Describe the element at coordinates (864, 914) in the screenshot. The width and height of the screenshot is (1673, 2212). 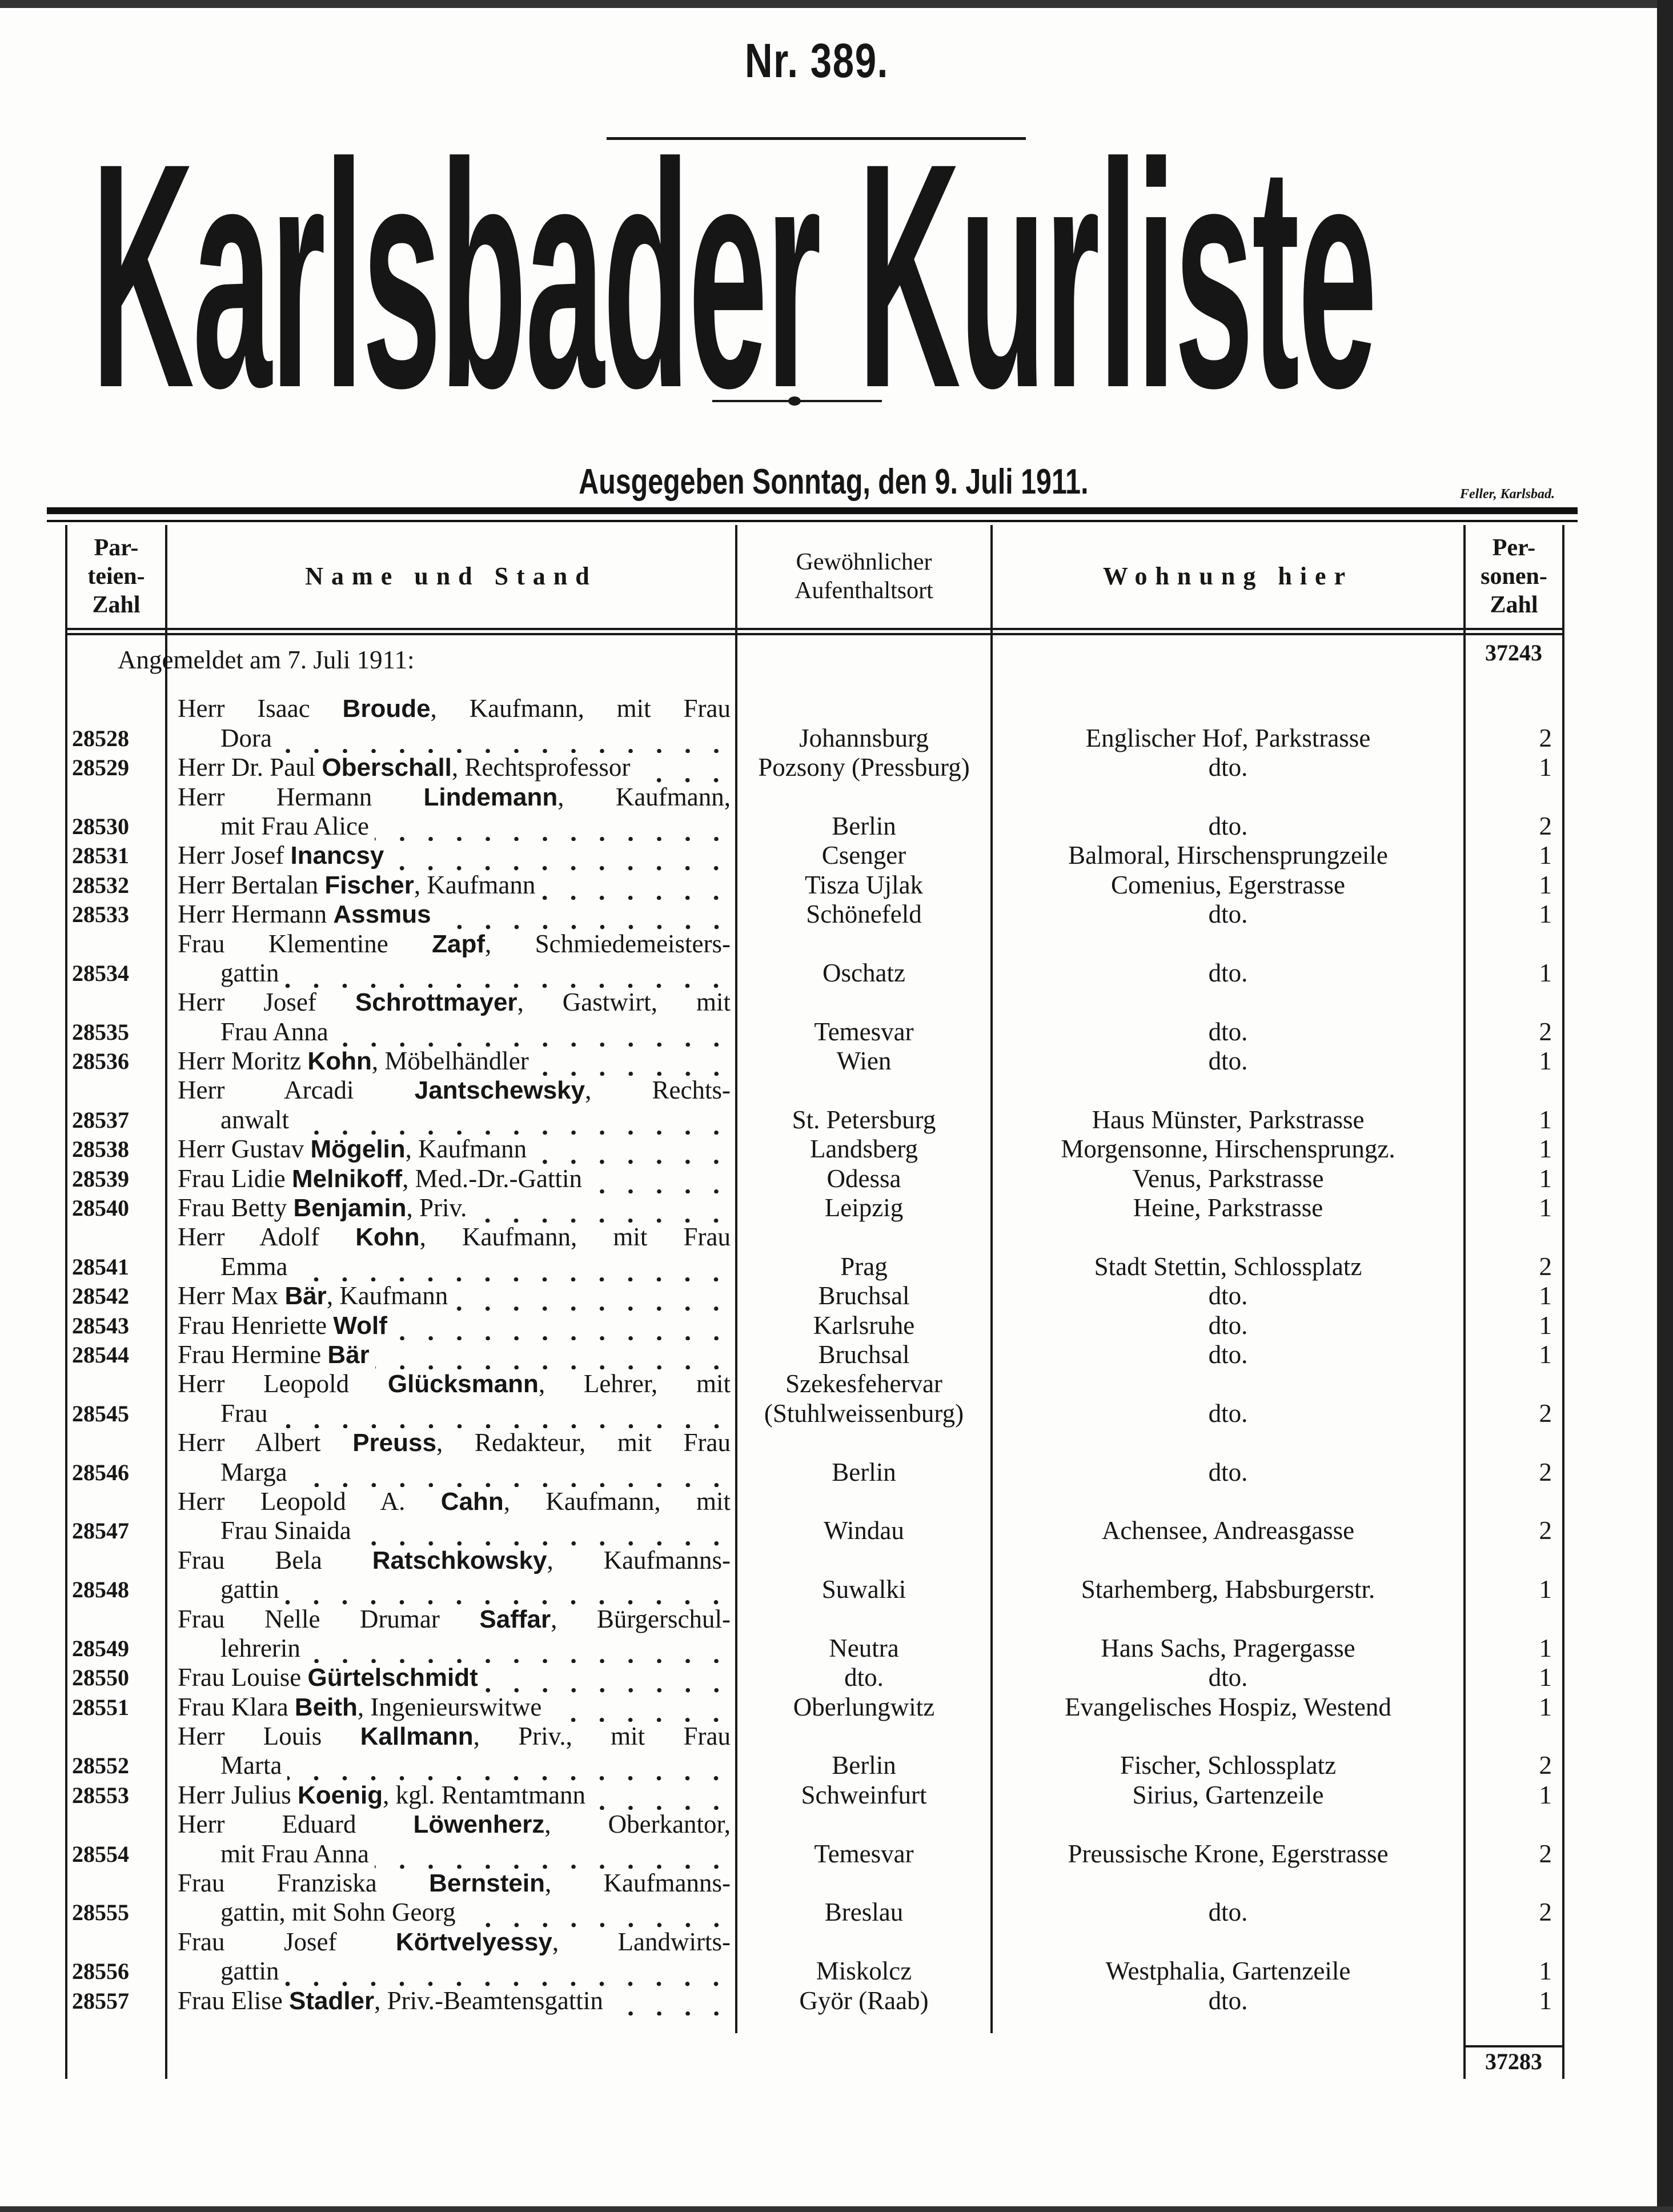
I see `home-town: Schönefeld` at that location.